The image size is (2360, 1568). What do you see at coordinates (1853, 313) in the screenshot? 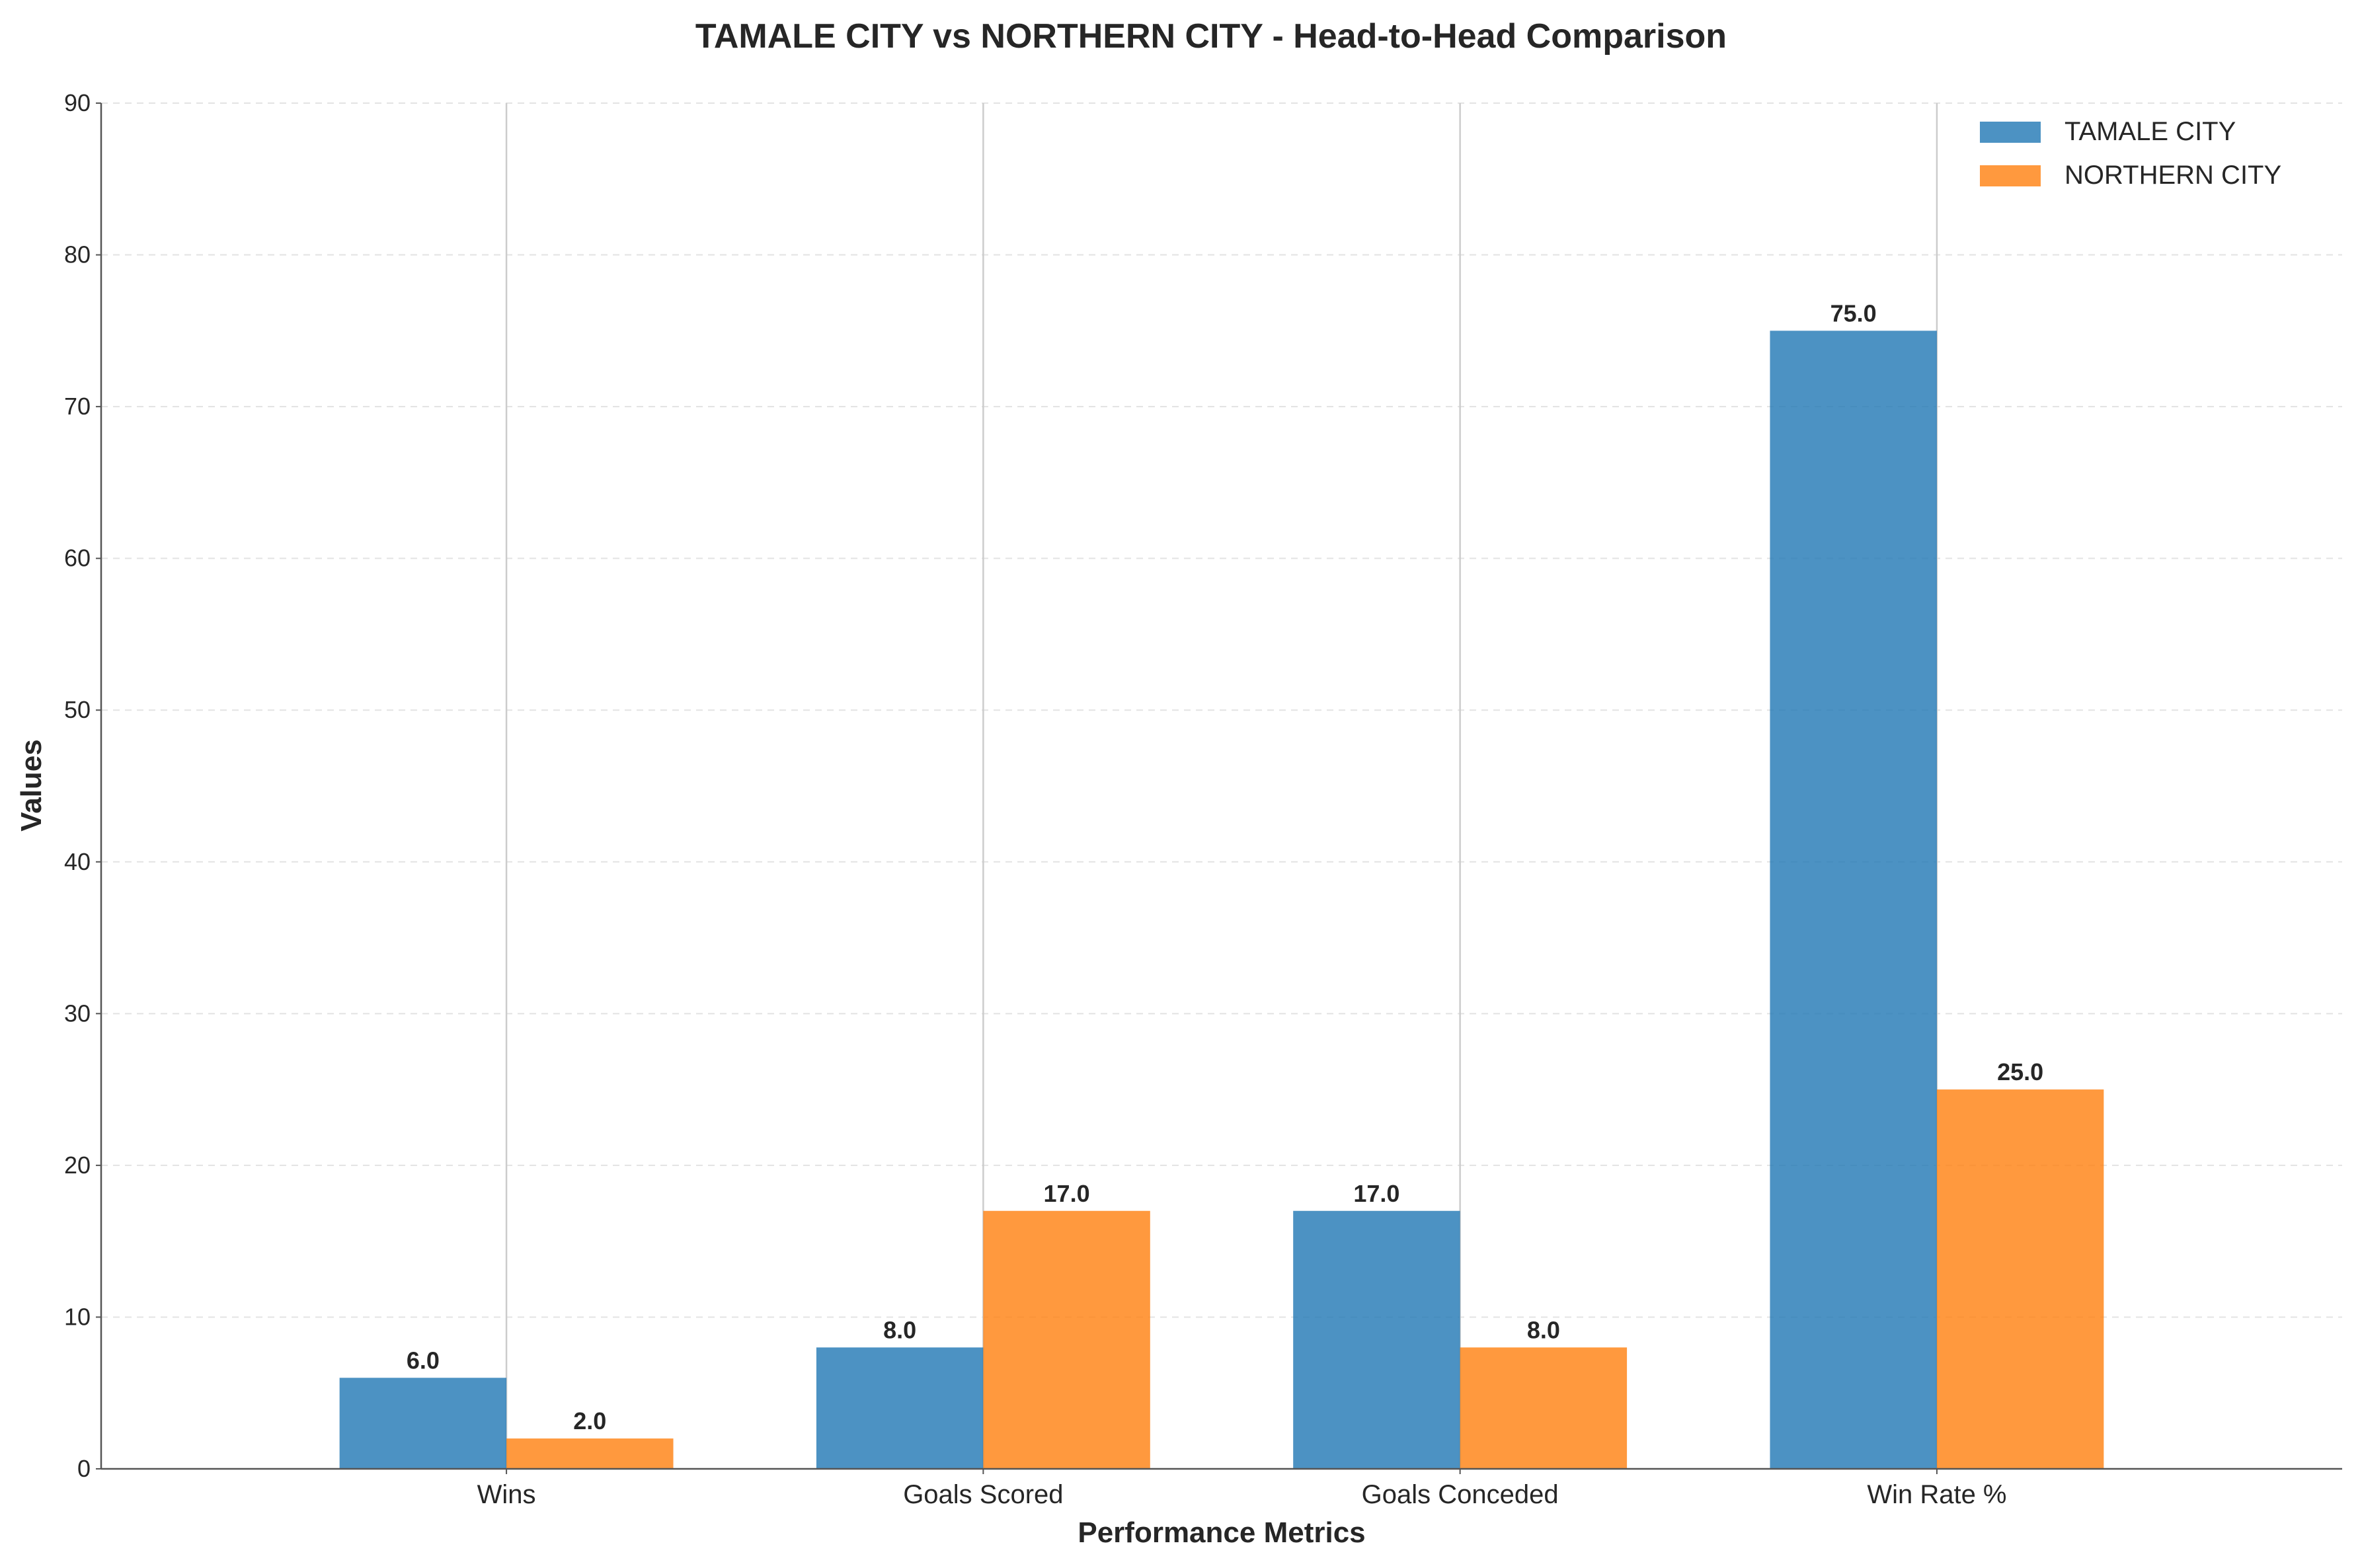
I see `value-label: 75.0` at bounding box center [1853, 313].